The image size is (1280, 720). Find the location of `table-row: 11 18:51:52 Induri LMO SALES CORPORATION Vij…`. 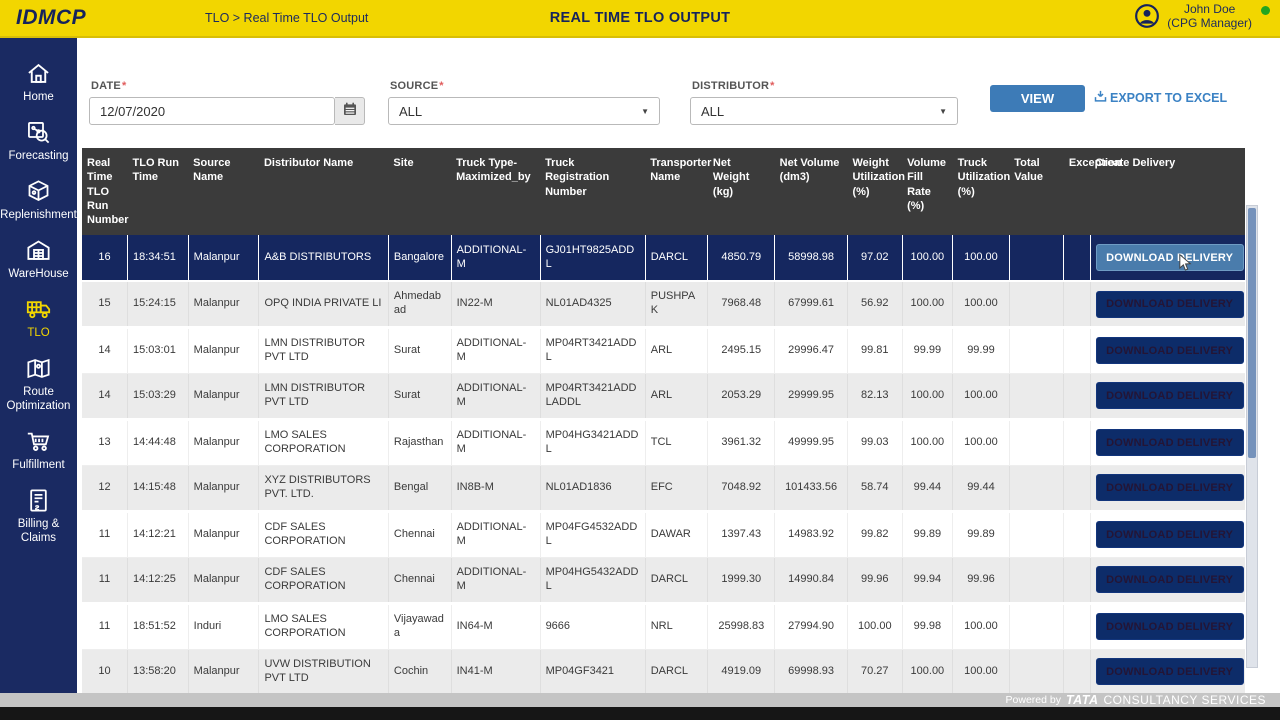

table-row: 11 18:51:52 Induri LMO SALES CORPORATION Vij… is located at coordinates (663, 626).